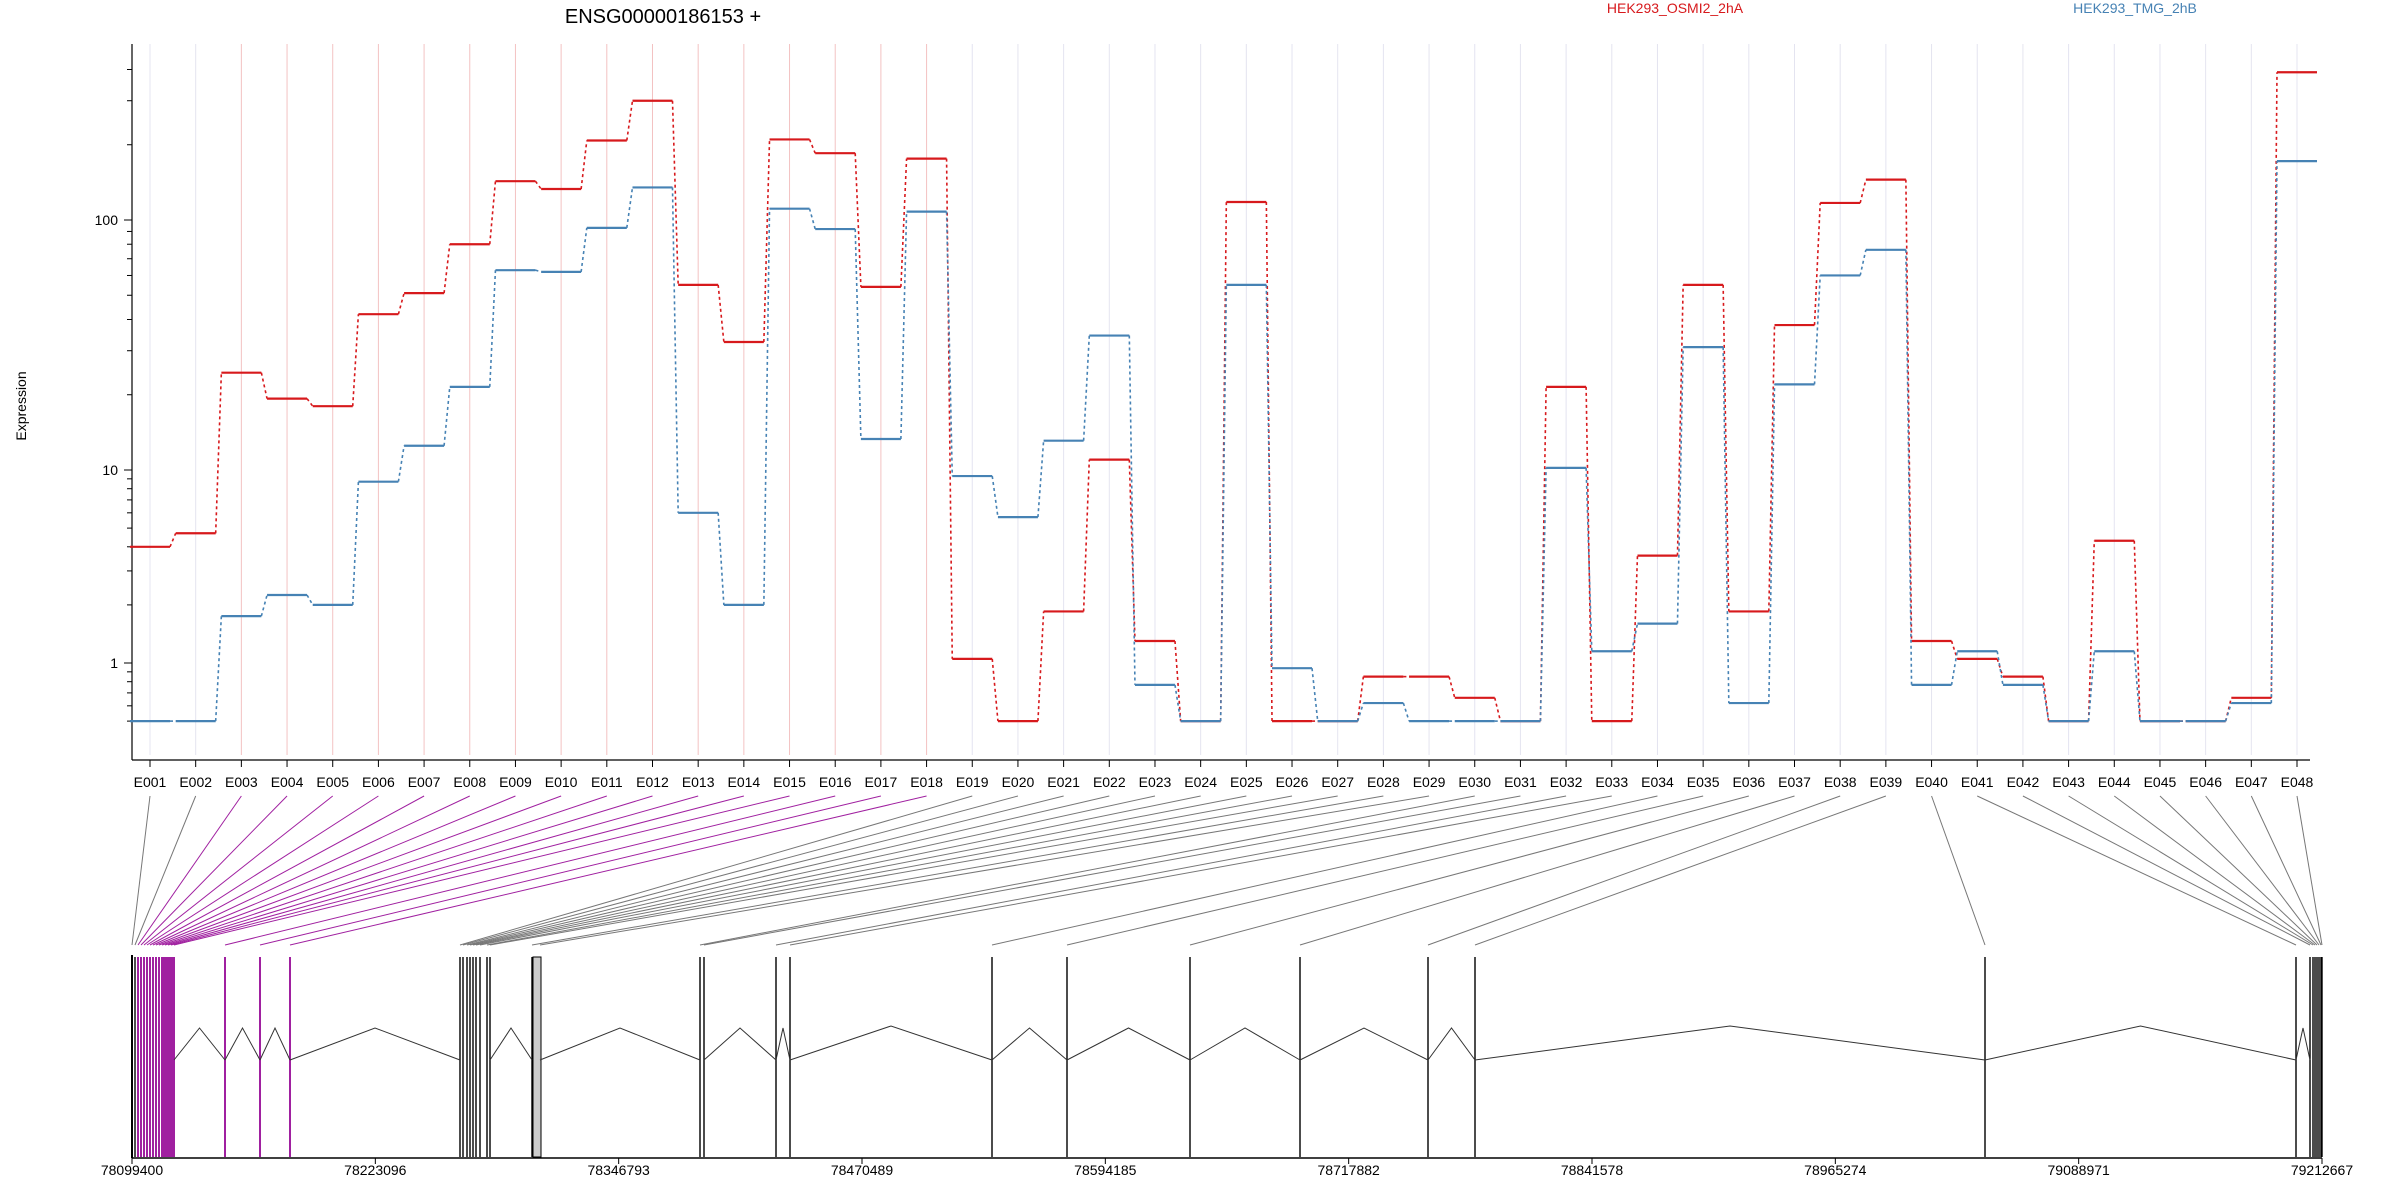 The image size is (2400, 1200). What do you see at coordinates (1429, 782) in the screenshot?
I see `x-tick-label: E029` at bounding box center [1429, 782].